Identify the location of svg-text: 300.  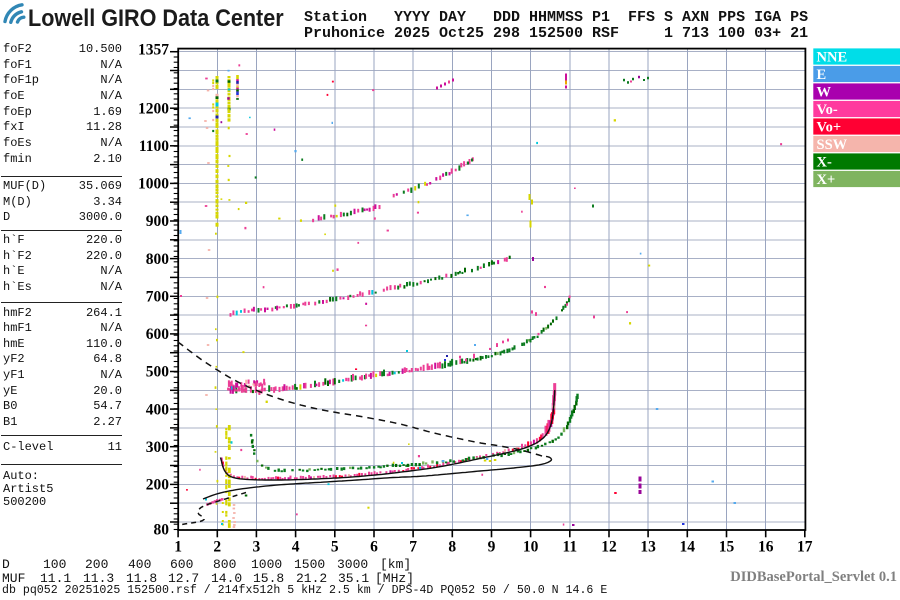
(158, 447).